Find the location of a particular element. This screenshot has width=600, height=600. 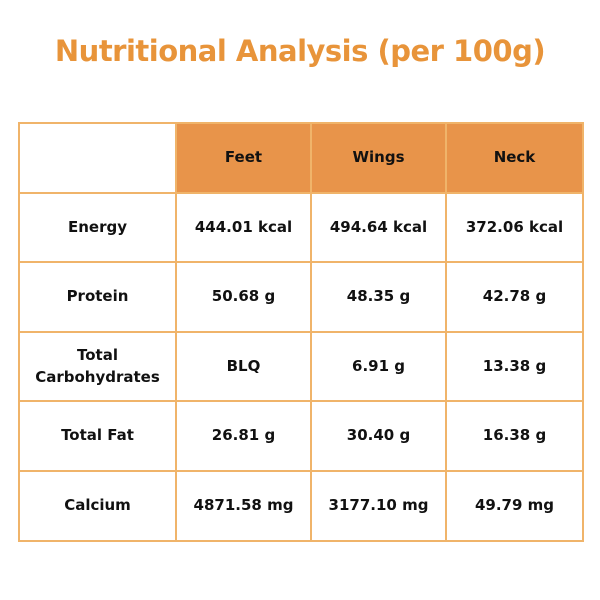

table-cell: 3177.10 mg is located at coordinates (378, 505).